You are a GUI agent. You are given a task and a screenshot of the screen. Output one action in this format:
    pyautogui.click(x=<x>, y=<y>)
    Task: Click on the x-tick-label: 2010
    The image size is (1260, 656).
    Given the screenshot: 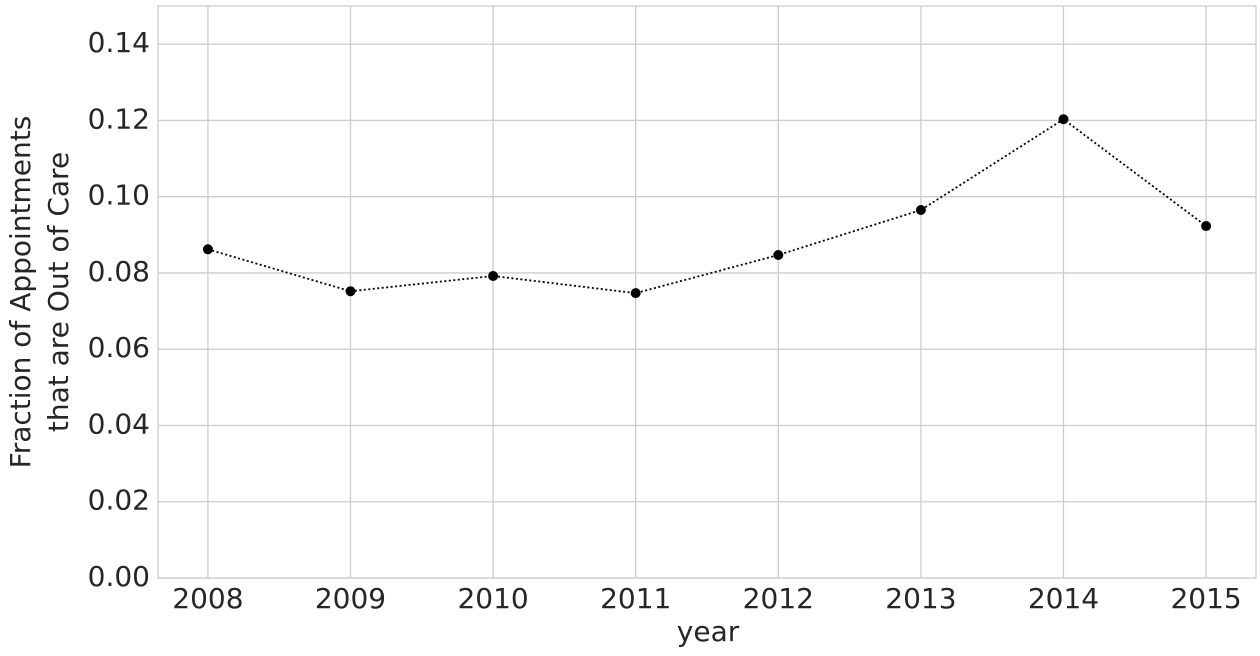 What is the action you would take?
    pyautogui.click(x=492, y=598)
    